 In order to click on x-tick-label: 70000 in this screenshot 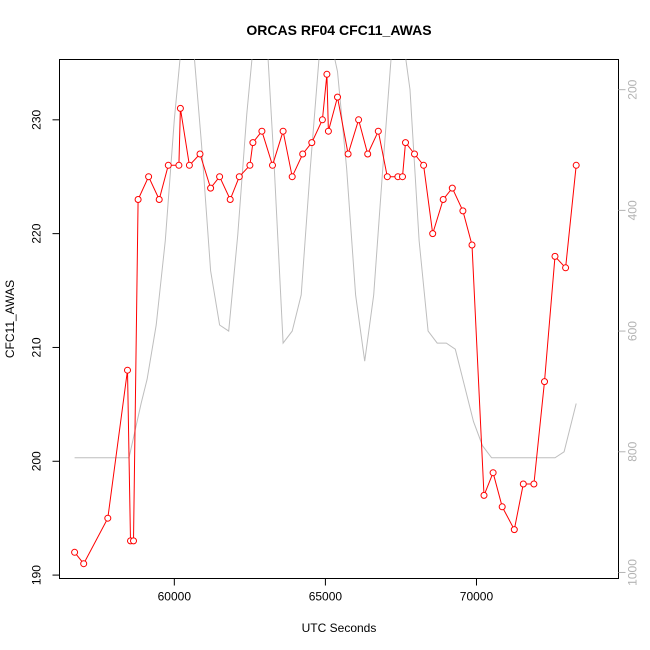, I will do `click(477, 597)`.